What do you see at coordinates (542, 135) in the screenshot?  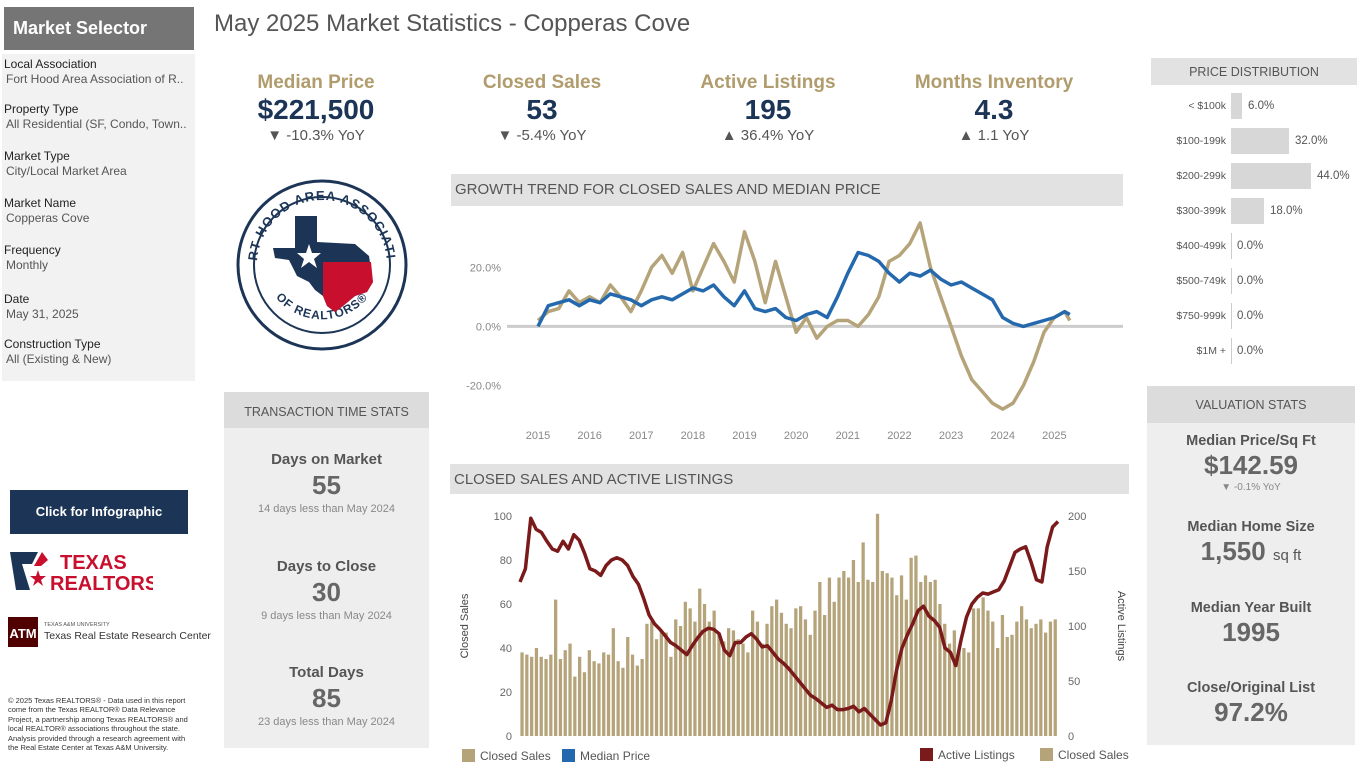 I see `kpi-change: ▼ -5.4% YoY` at bounding box center [542, 135].